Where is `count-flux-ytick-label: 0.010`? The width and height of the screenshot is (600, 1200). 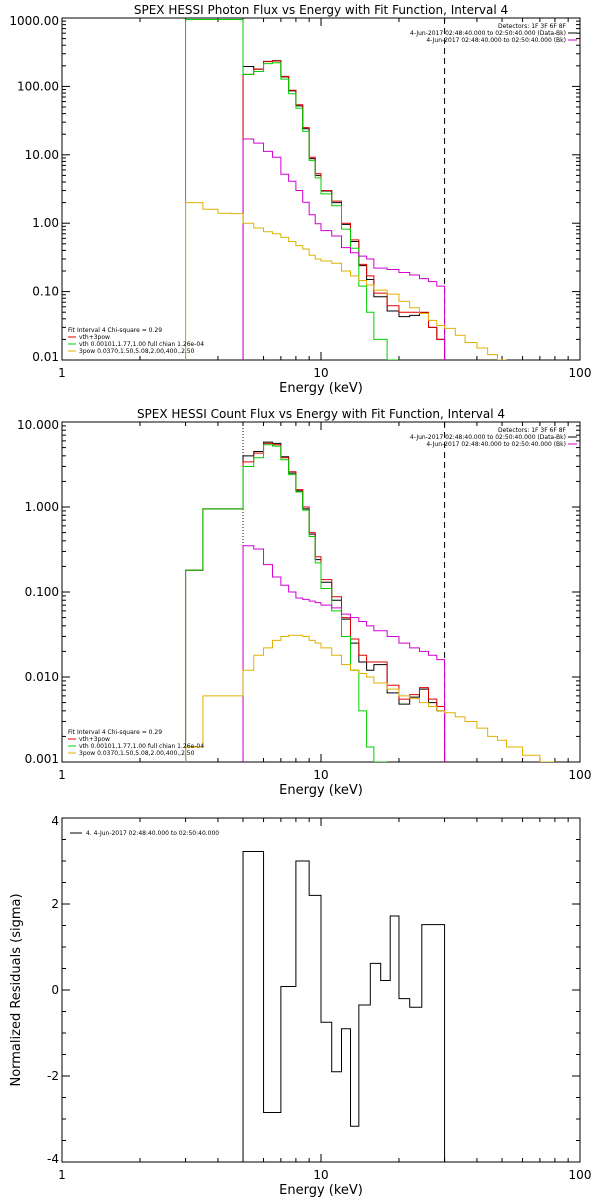 count-flux-ytick-label: 0.010 is located at coordinates (42, 677).